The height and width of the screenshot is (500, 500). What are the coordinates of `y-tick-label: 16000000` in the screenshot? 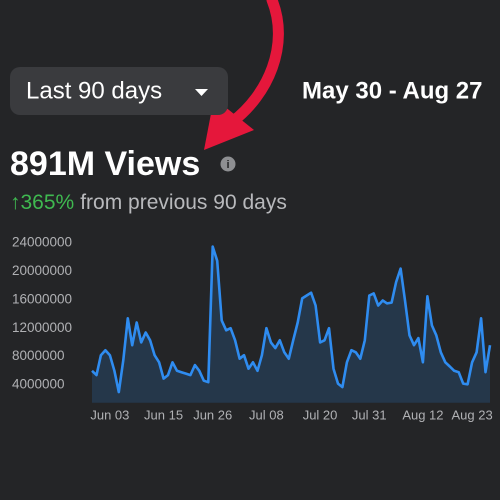 It's located at (42, 298).